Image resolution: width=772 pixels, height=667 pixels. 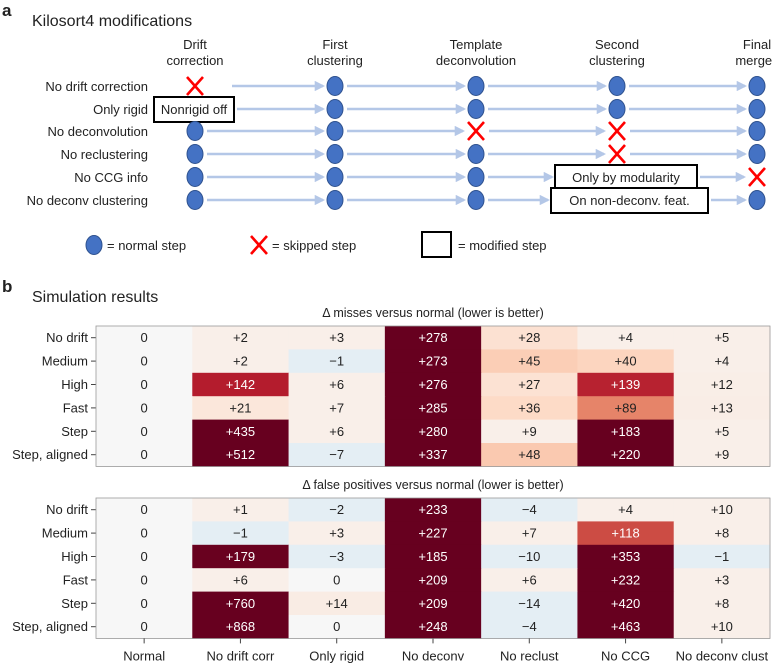 I want to click on cell-value: +273, so click(x=432, y=361).